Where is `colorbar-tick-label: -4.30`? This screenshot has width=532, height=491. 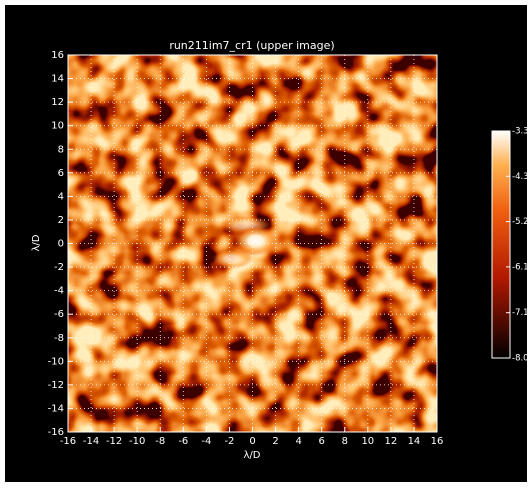
colorbar-tick-label: -4.30 is located at coordinates (522, 177).